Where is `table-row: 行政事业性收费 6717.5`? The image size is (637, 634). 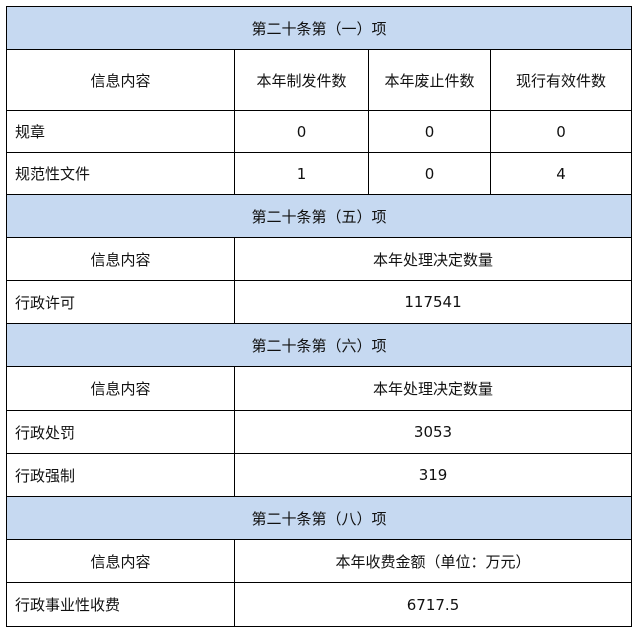 table-row: 行政事业性收费 6717.5 is located at coordinates (319, 604).